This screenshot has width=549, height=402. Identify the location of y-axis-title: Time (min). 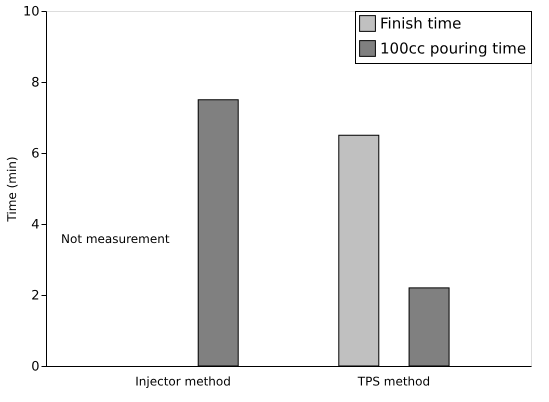
(11, 189).